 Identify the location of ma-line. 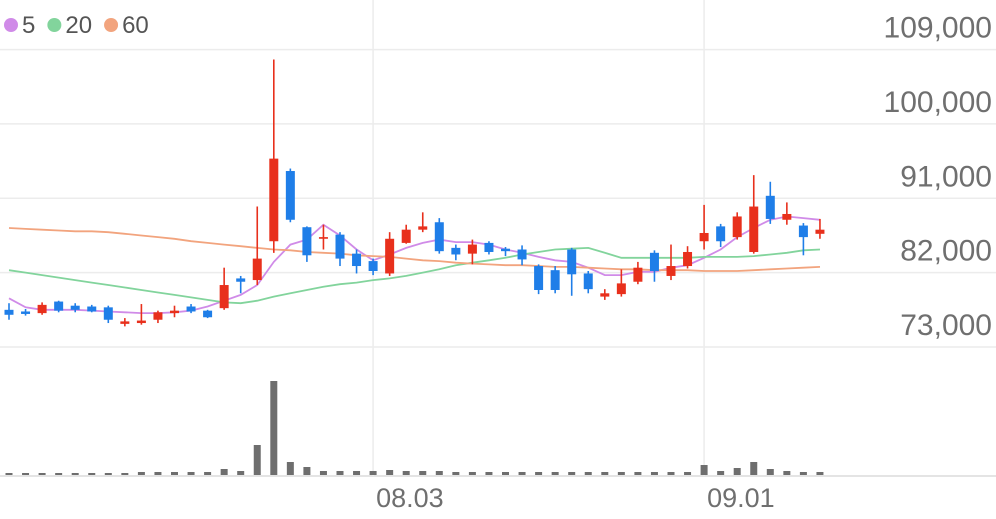
(414, 249).